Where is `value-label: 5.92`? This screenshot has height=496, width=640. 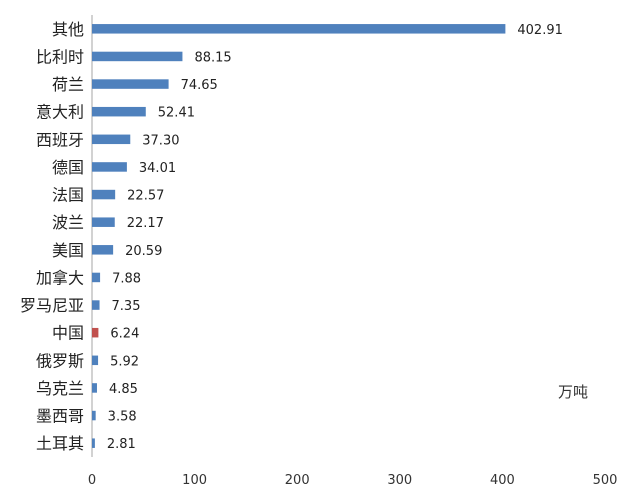
value-label: 5.92 is located at coordinates (124, 361).